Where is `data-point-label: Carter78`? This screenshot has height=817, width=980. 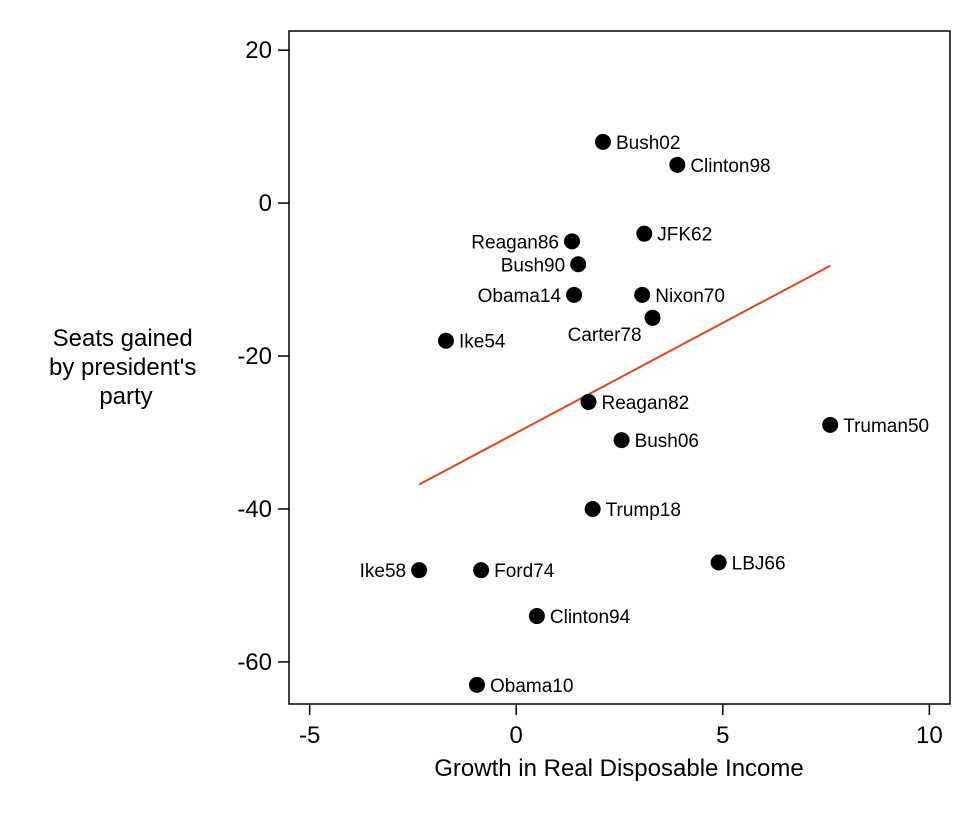 data-point-label: Carter78 is located at coordinates (605, 335).